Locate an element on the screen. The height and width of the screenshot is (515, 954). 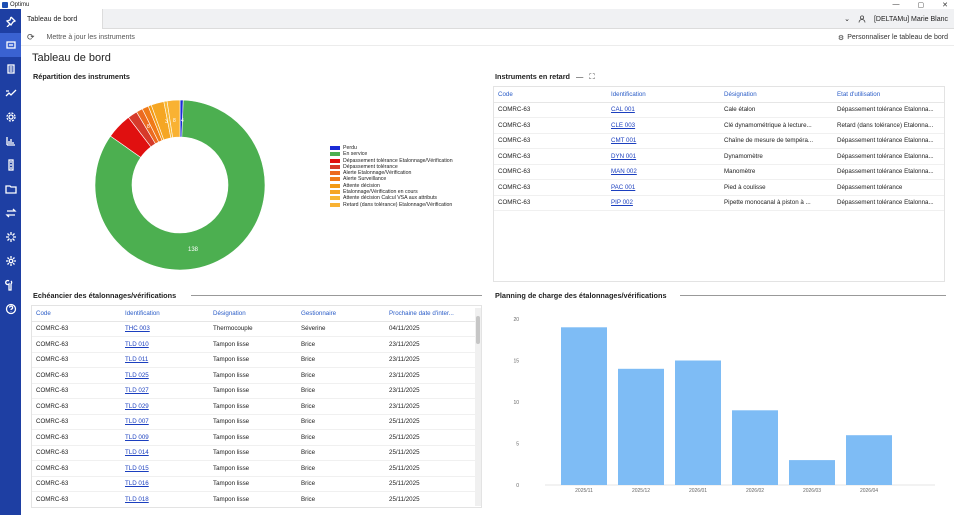
schedule-scrollbar is located at coordinates (478, 407).